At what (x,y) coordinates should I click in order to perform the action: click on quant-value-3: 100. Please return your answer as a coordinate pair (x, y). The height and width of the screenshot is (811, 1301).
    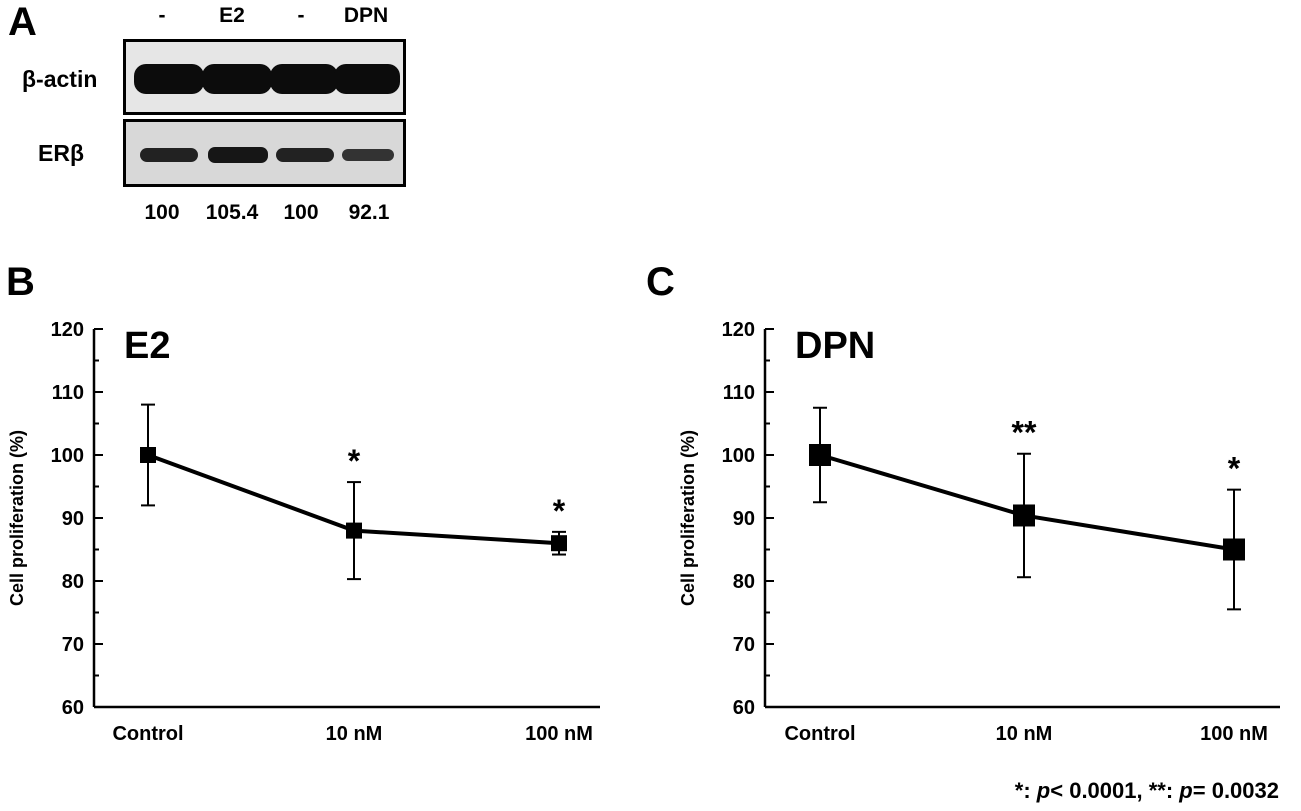
    Looking at the image, I should click on (301, 212).